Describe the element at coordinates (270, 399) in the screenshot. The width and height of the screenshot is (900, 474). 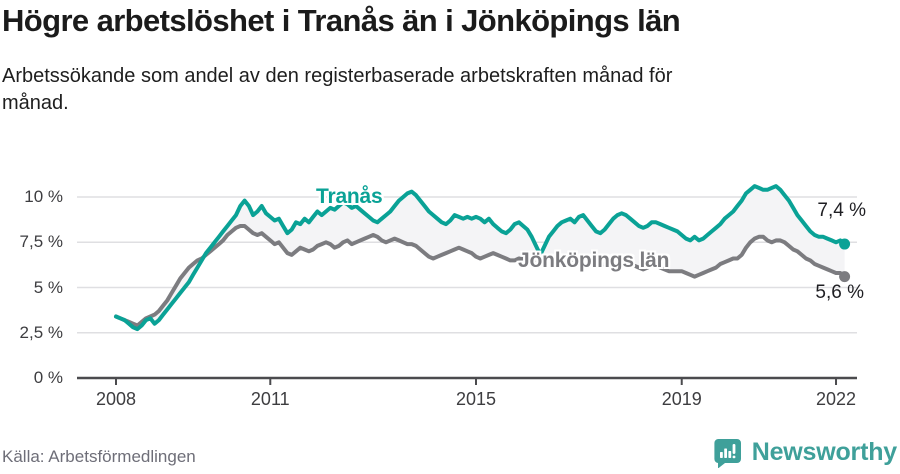
I see `x-axis-tick-label: 2011` at that location.